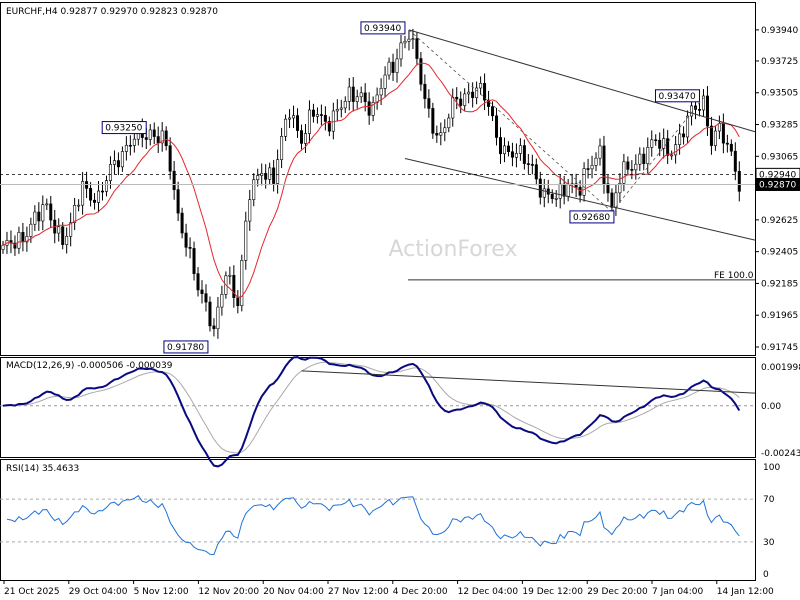 The height and width of the screenshot is (600, 800). What do you see at coordinates (358, 592) in the screenshot?
I see `x-tick-label: 27 Nov 12:00` at bounding box center [358, 592].